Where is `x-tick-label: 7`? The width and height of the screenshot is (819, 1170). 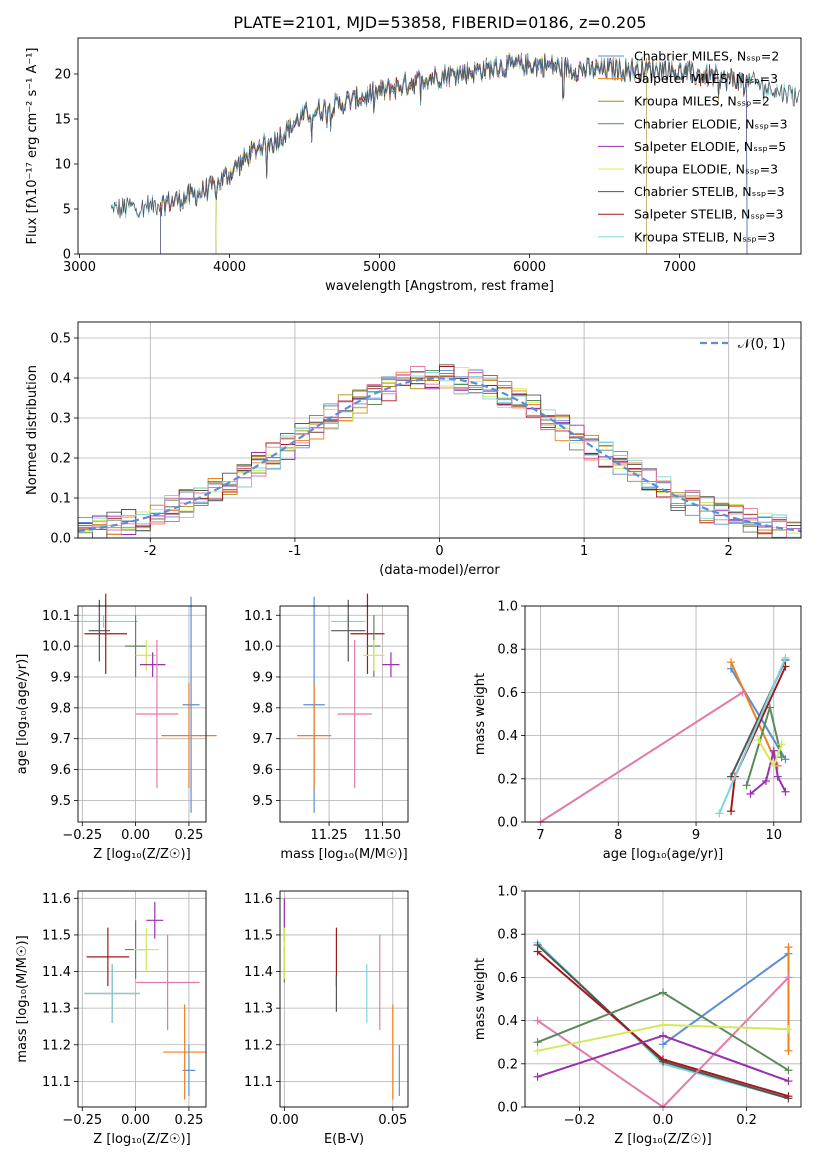
x-tick-label: 7 is located at coordinates (540, 835).